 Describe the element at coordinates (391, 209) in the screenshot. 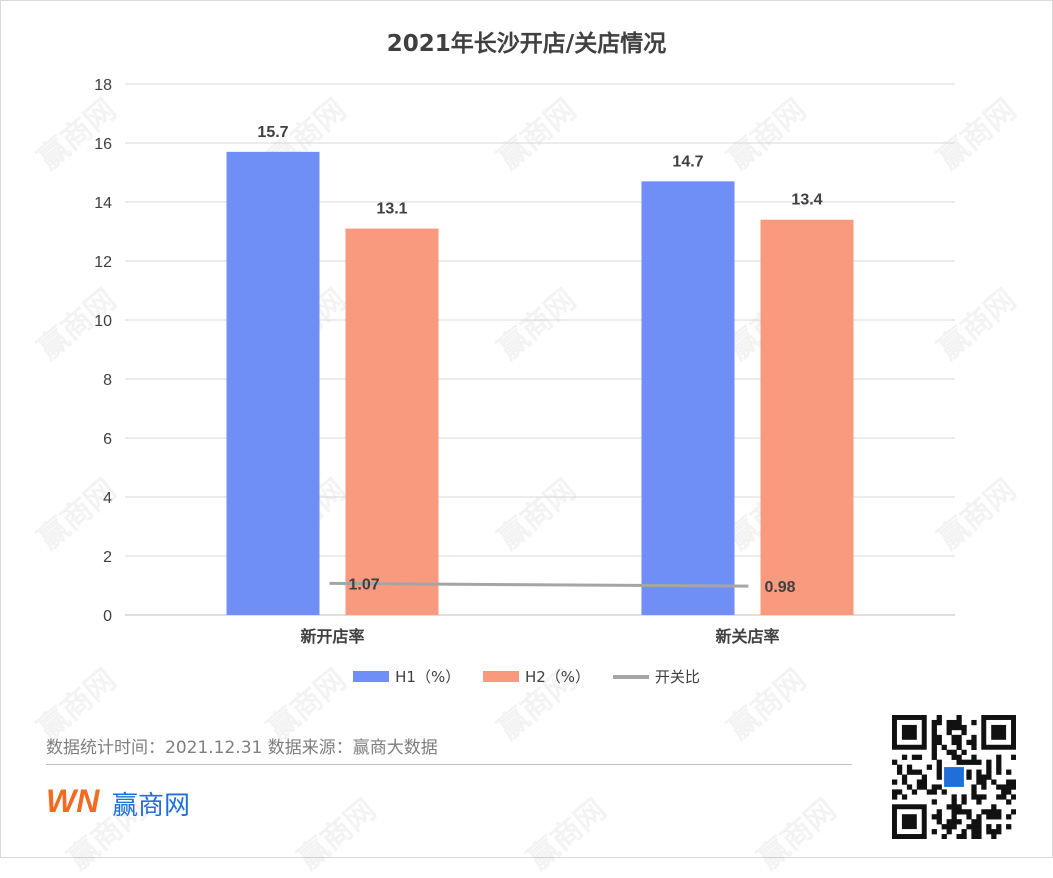

I see `data-label: 13.1` at that location.